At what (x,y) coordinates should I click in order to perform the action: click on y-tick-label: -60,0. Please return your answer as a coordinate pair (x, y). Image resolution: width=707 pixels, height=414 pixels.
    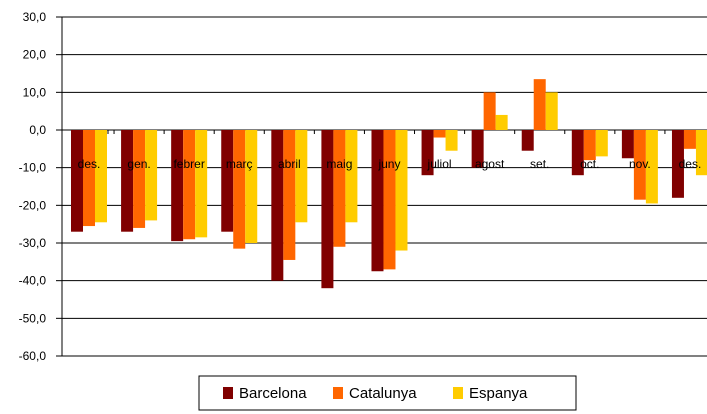
    Looking at the image, I should click on (33, 356).